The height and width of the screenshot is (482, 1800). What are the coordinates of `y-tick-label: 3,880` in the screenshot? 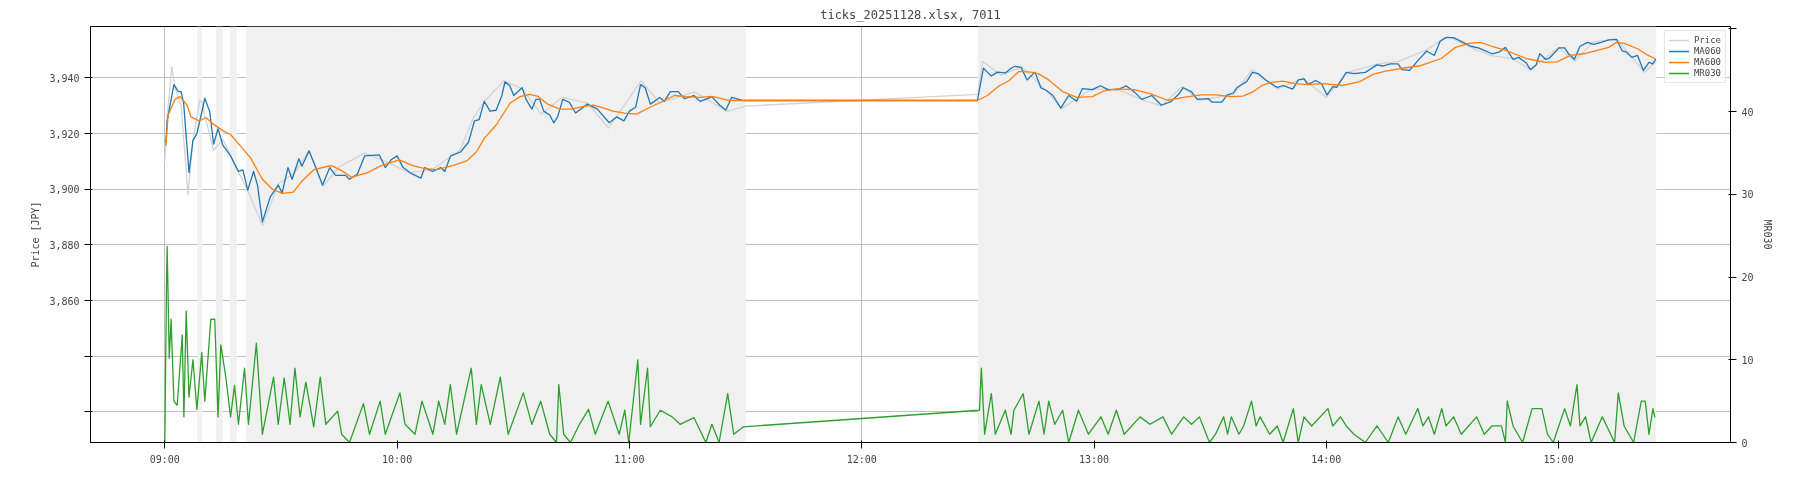 It's located at (64, 245).